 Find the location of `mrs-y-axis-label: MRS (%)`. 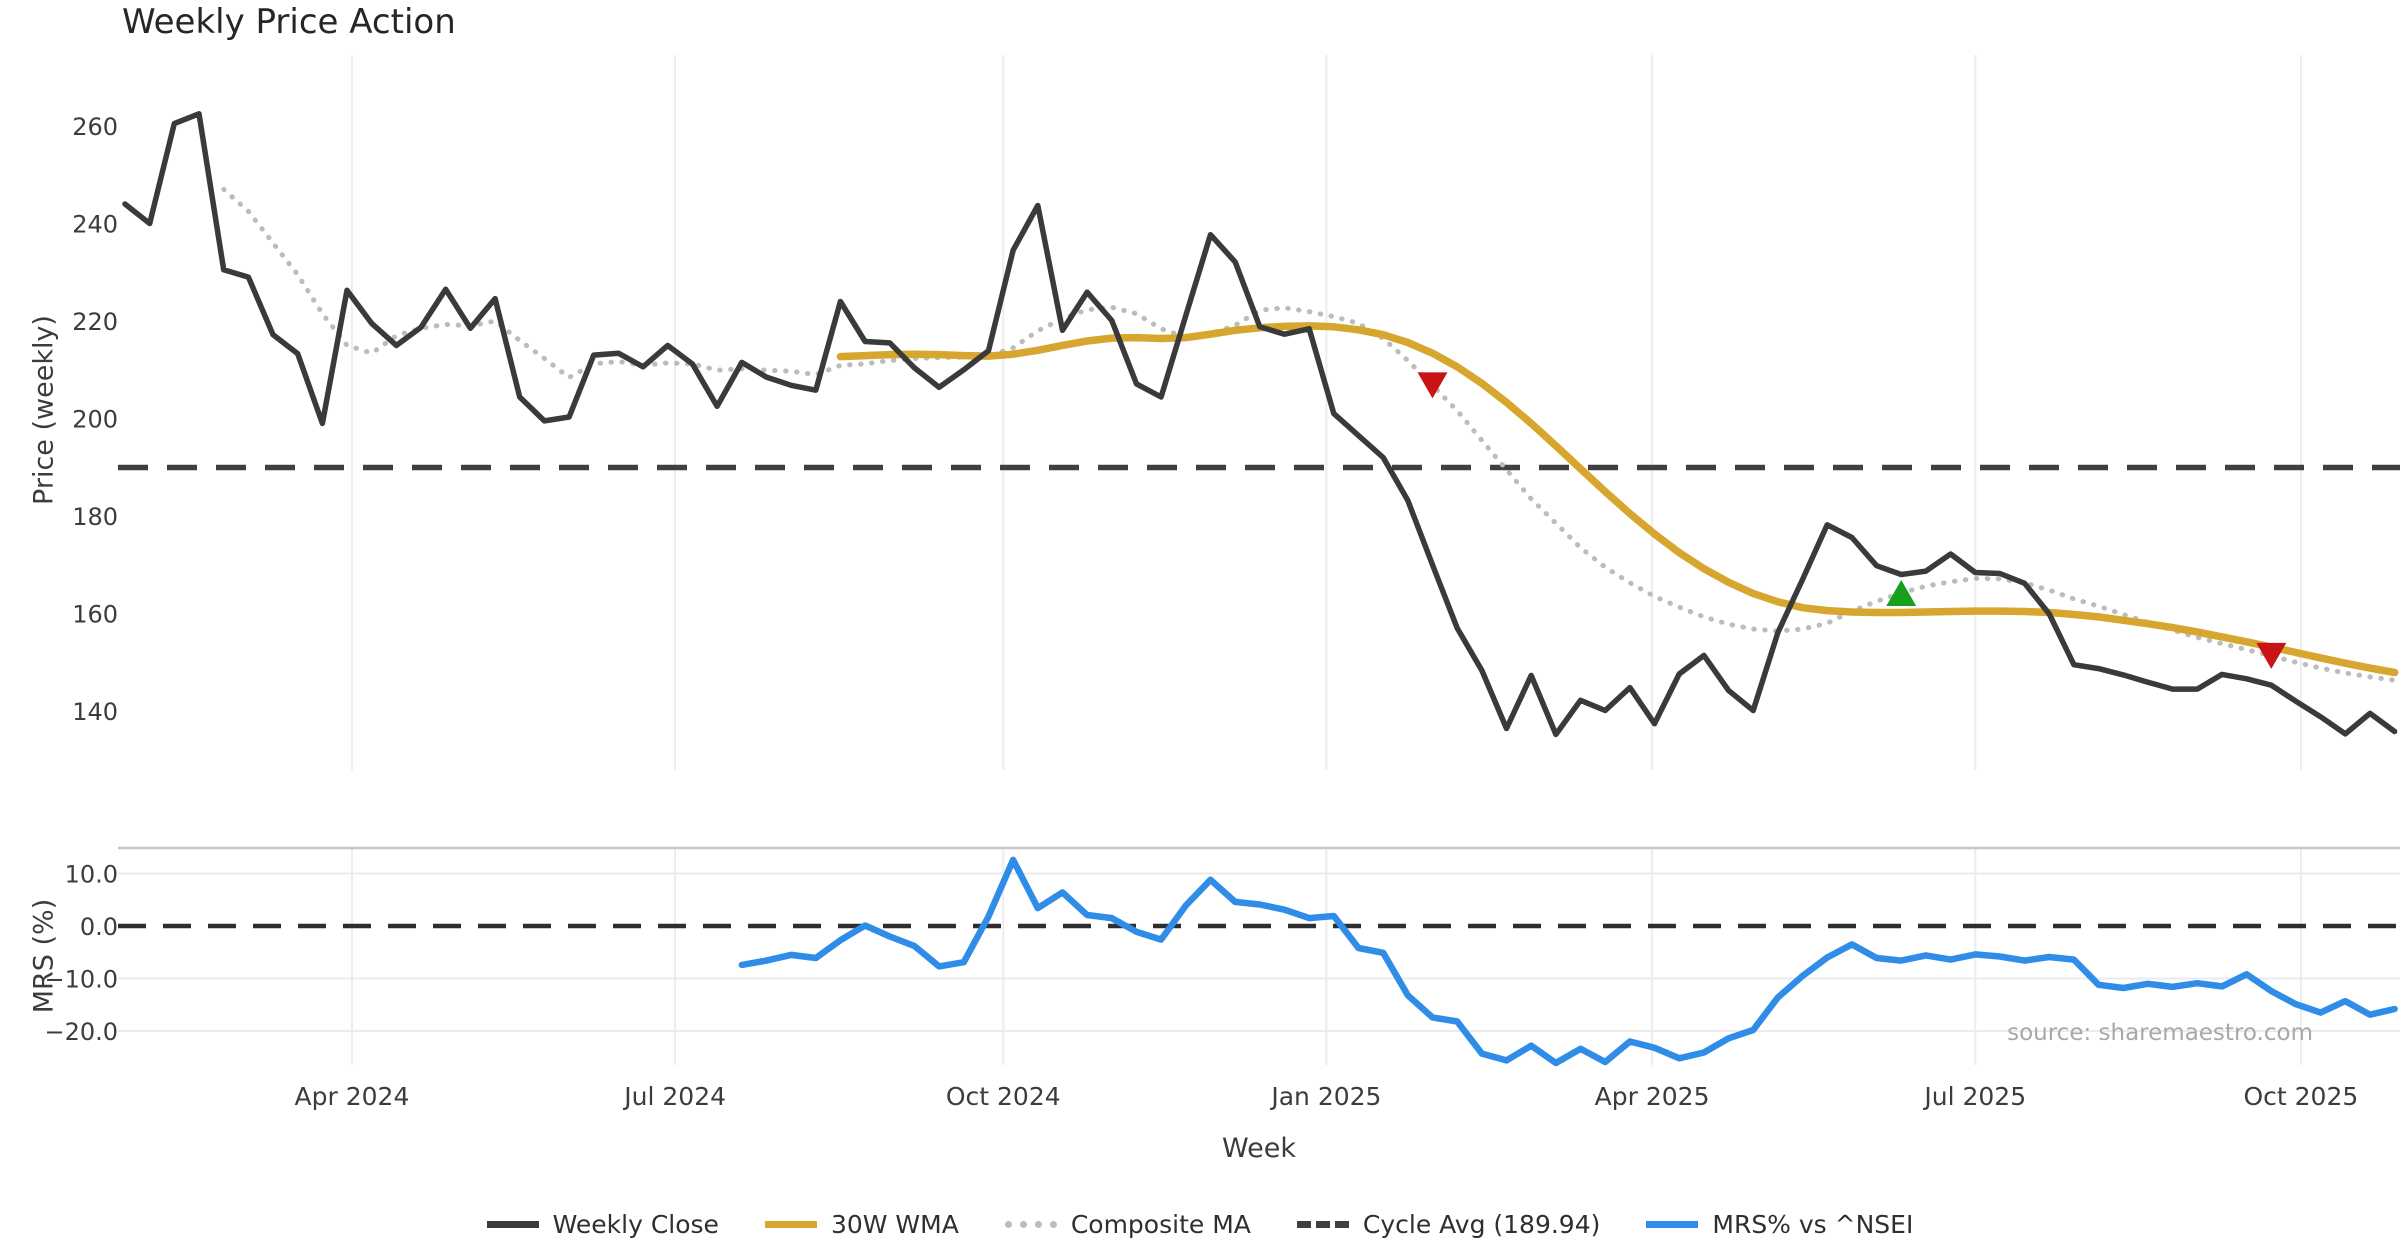

mrs-y-axis-label: MRS (%) is located at coordinates (44, 956).